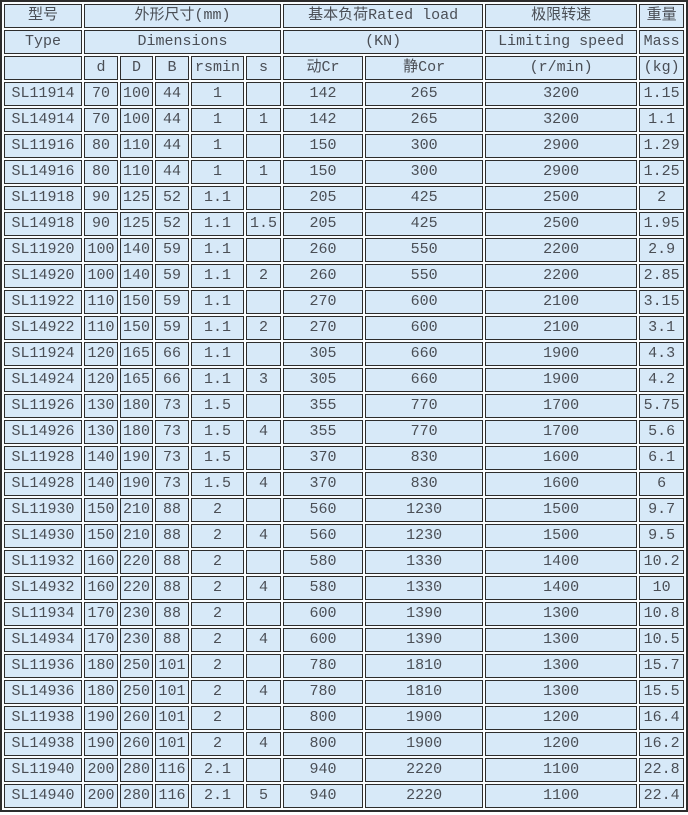 The height and width of the screenshot is (815, 688). Describe the element at coordinates (217, 432) in the screenshot. I see `cell-rsmin: 1.5` at that location.